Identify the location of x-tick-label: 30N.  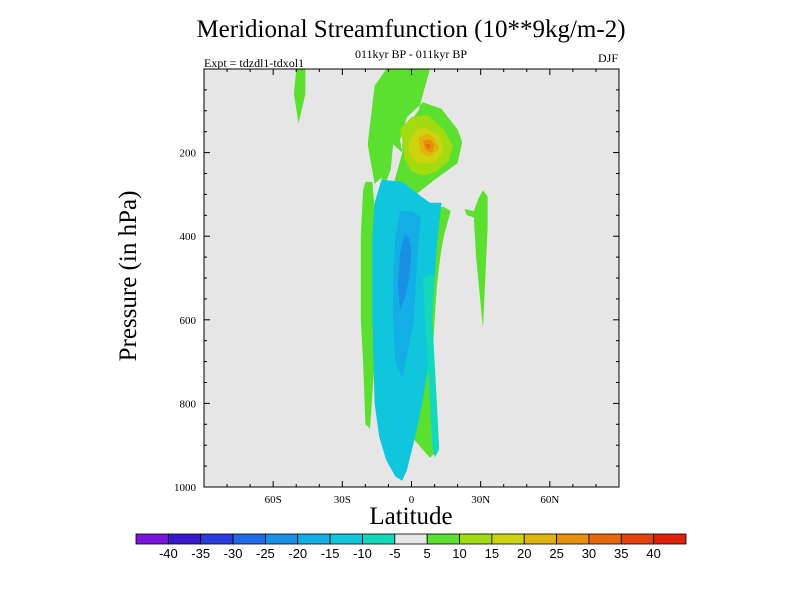
(480, 500).